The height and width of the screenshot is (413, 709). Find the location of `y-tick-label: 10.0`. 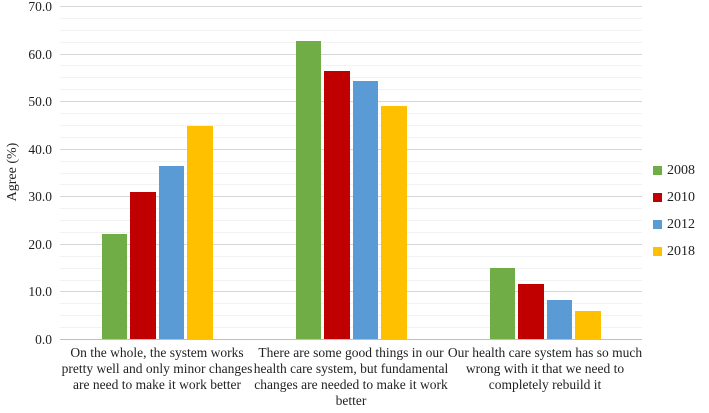

y-tick-label: 10.0 is located at coordinates (40, 292).